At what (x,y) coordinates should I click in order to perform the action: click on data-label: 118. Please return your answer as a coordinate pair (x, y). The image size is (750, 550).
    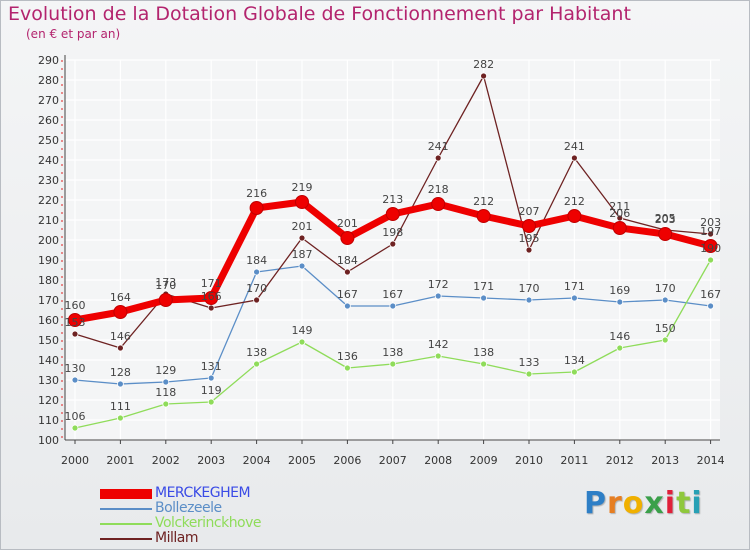
    Looking at the image, I should click on (165, 392).